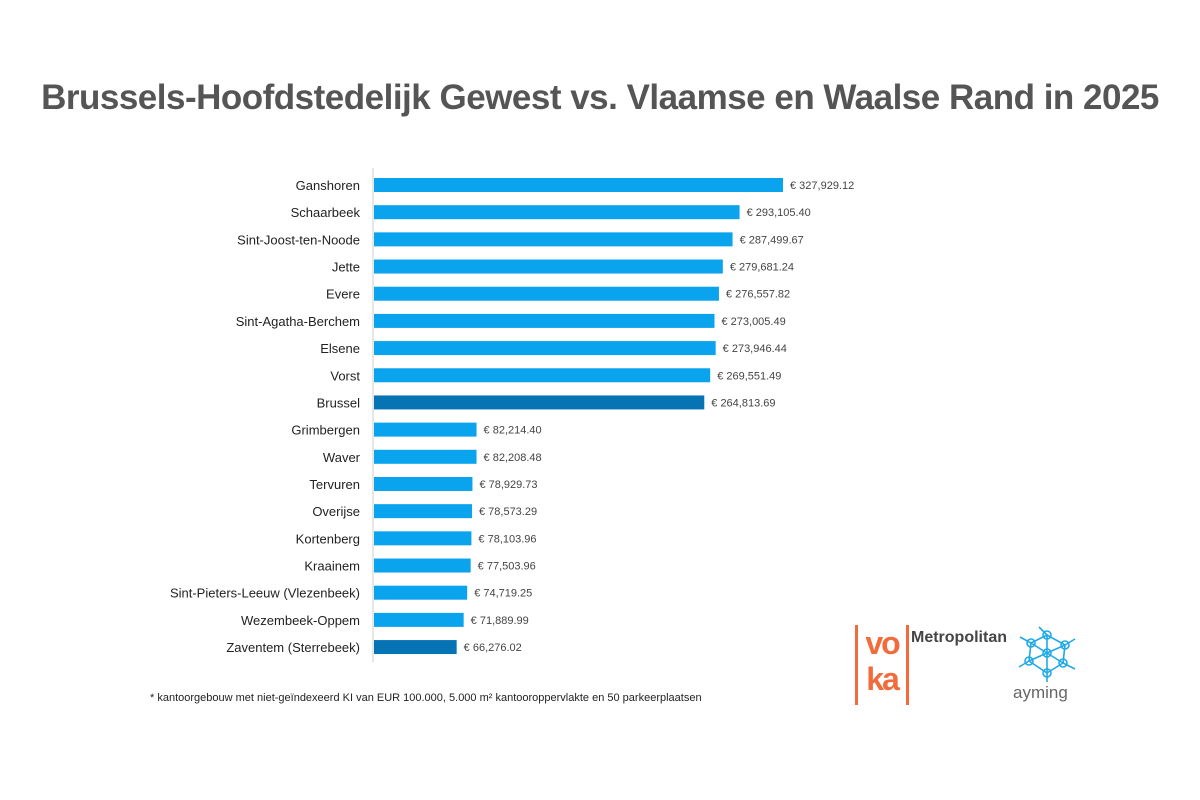  Describe the element at coordinates (749, 376) in the screenshot. I see `value-label: € 269,551.49` at that location.